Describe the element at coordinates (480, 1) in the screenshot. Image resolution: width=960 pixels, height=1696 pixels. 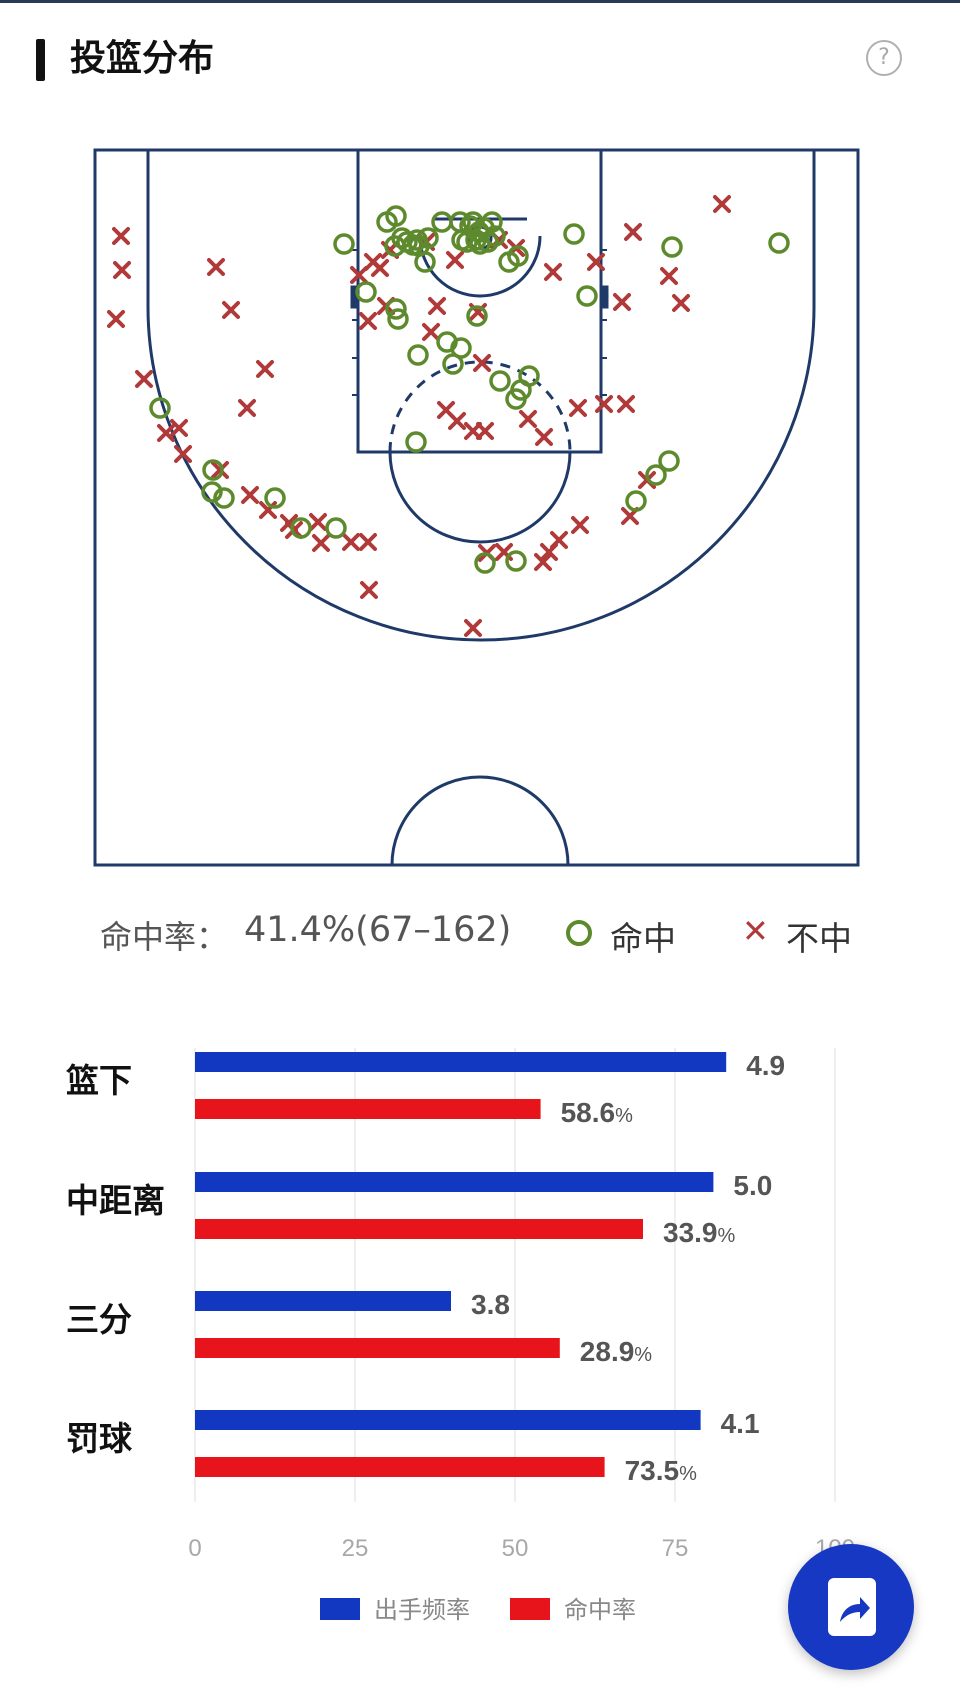
I see `top-divider` at that location.